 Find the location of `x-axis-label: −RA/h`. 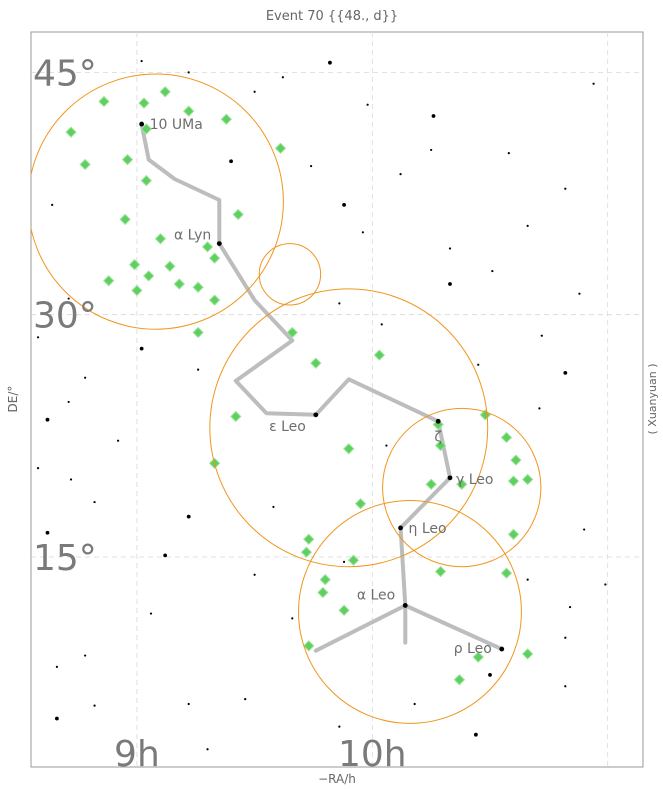

x-axis-label: −RA/h is located at coordinates (337, 779).